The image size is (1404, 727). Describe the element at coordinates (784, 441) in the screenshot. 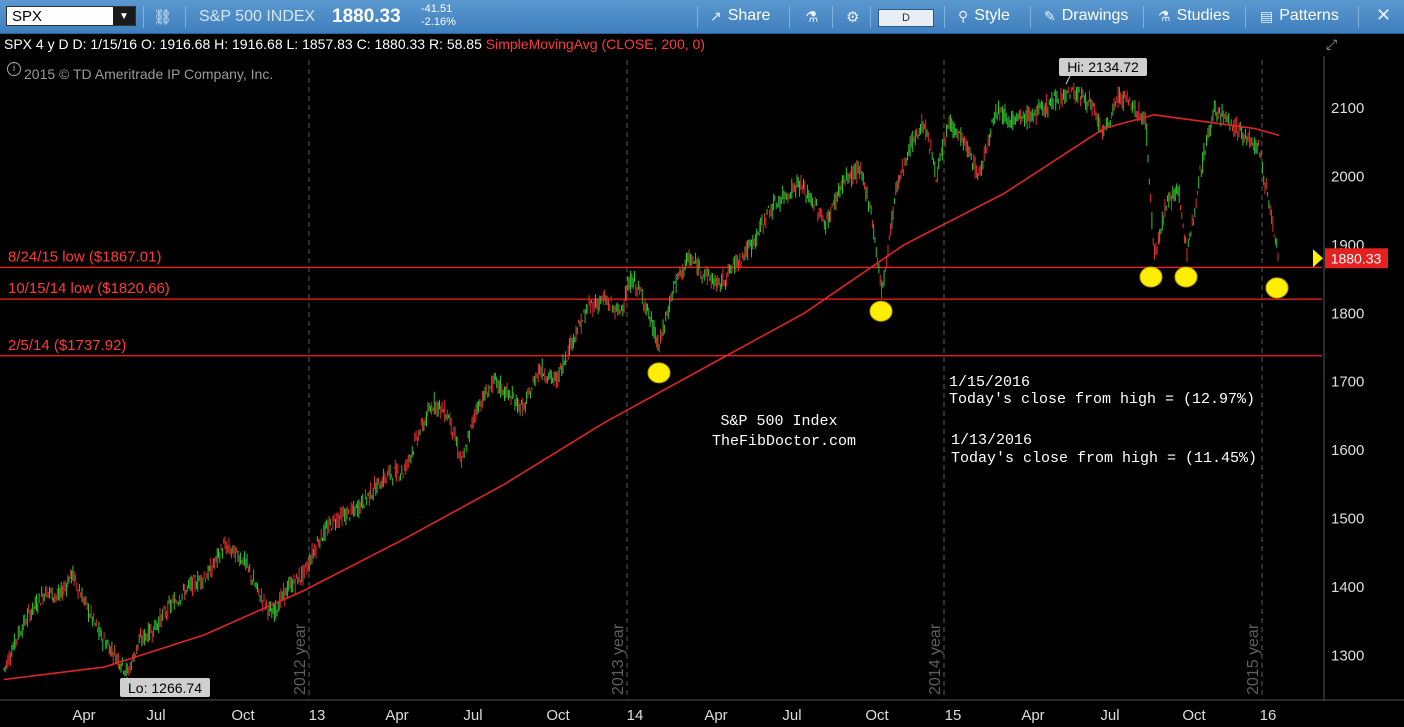

I see `annotation-subtitle: TheFibDoctor.com` at that location.